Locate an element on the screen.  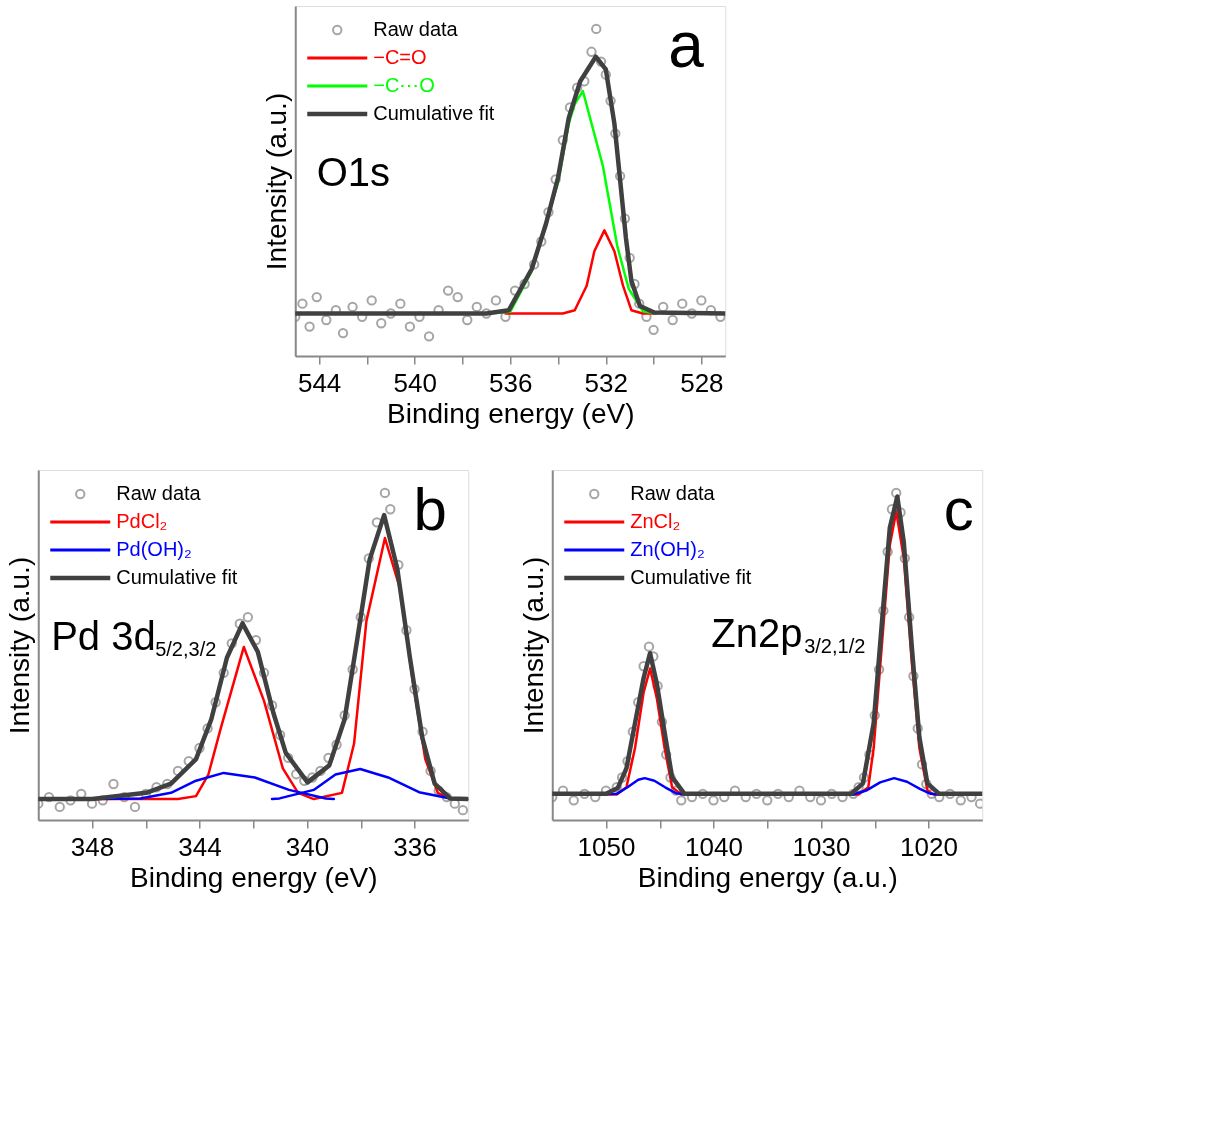
x-tick-label: 540 is located at coordinates (415, 382).